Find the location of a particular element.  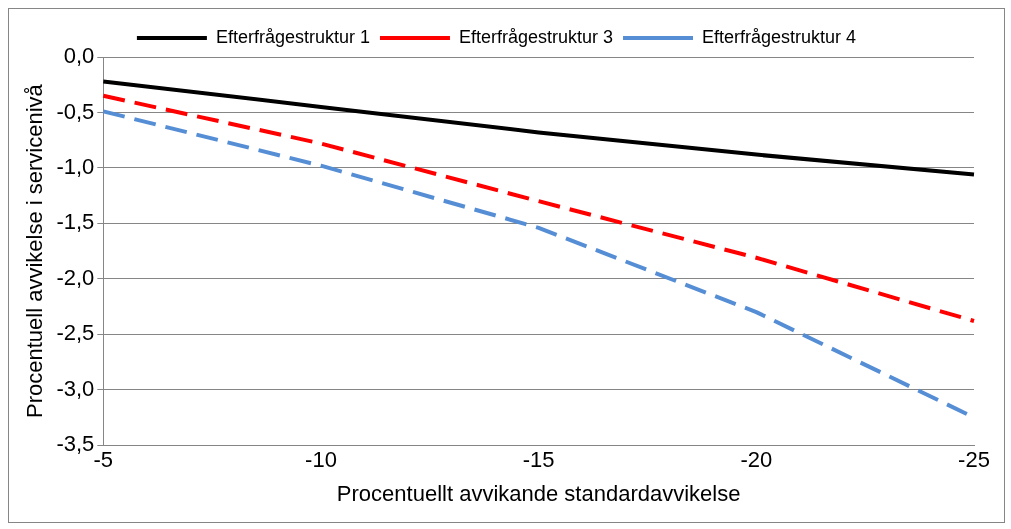

y-tick-label: -0,5 is located at coordinates (75, 111).